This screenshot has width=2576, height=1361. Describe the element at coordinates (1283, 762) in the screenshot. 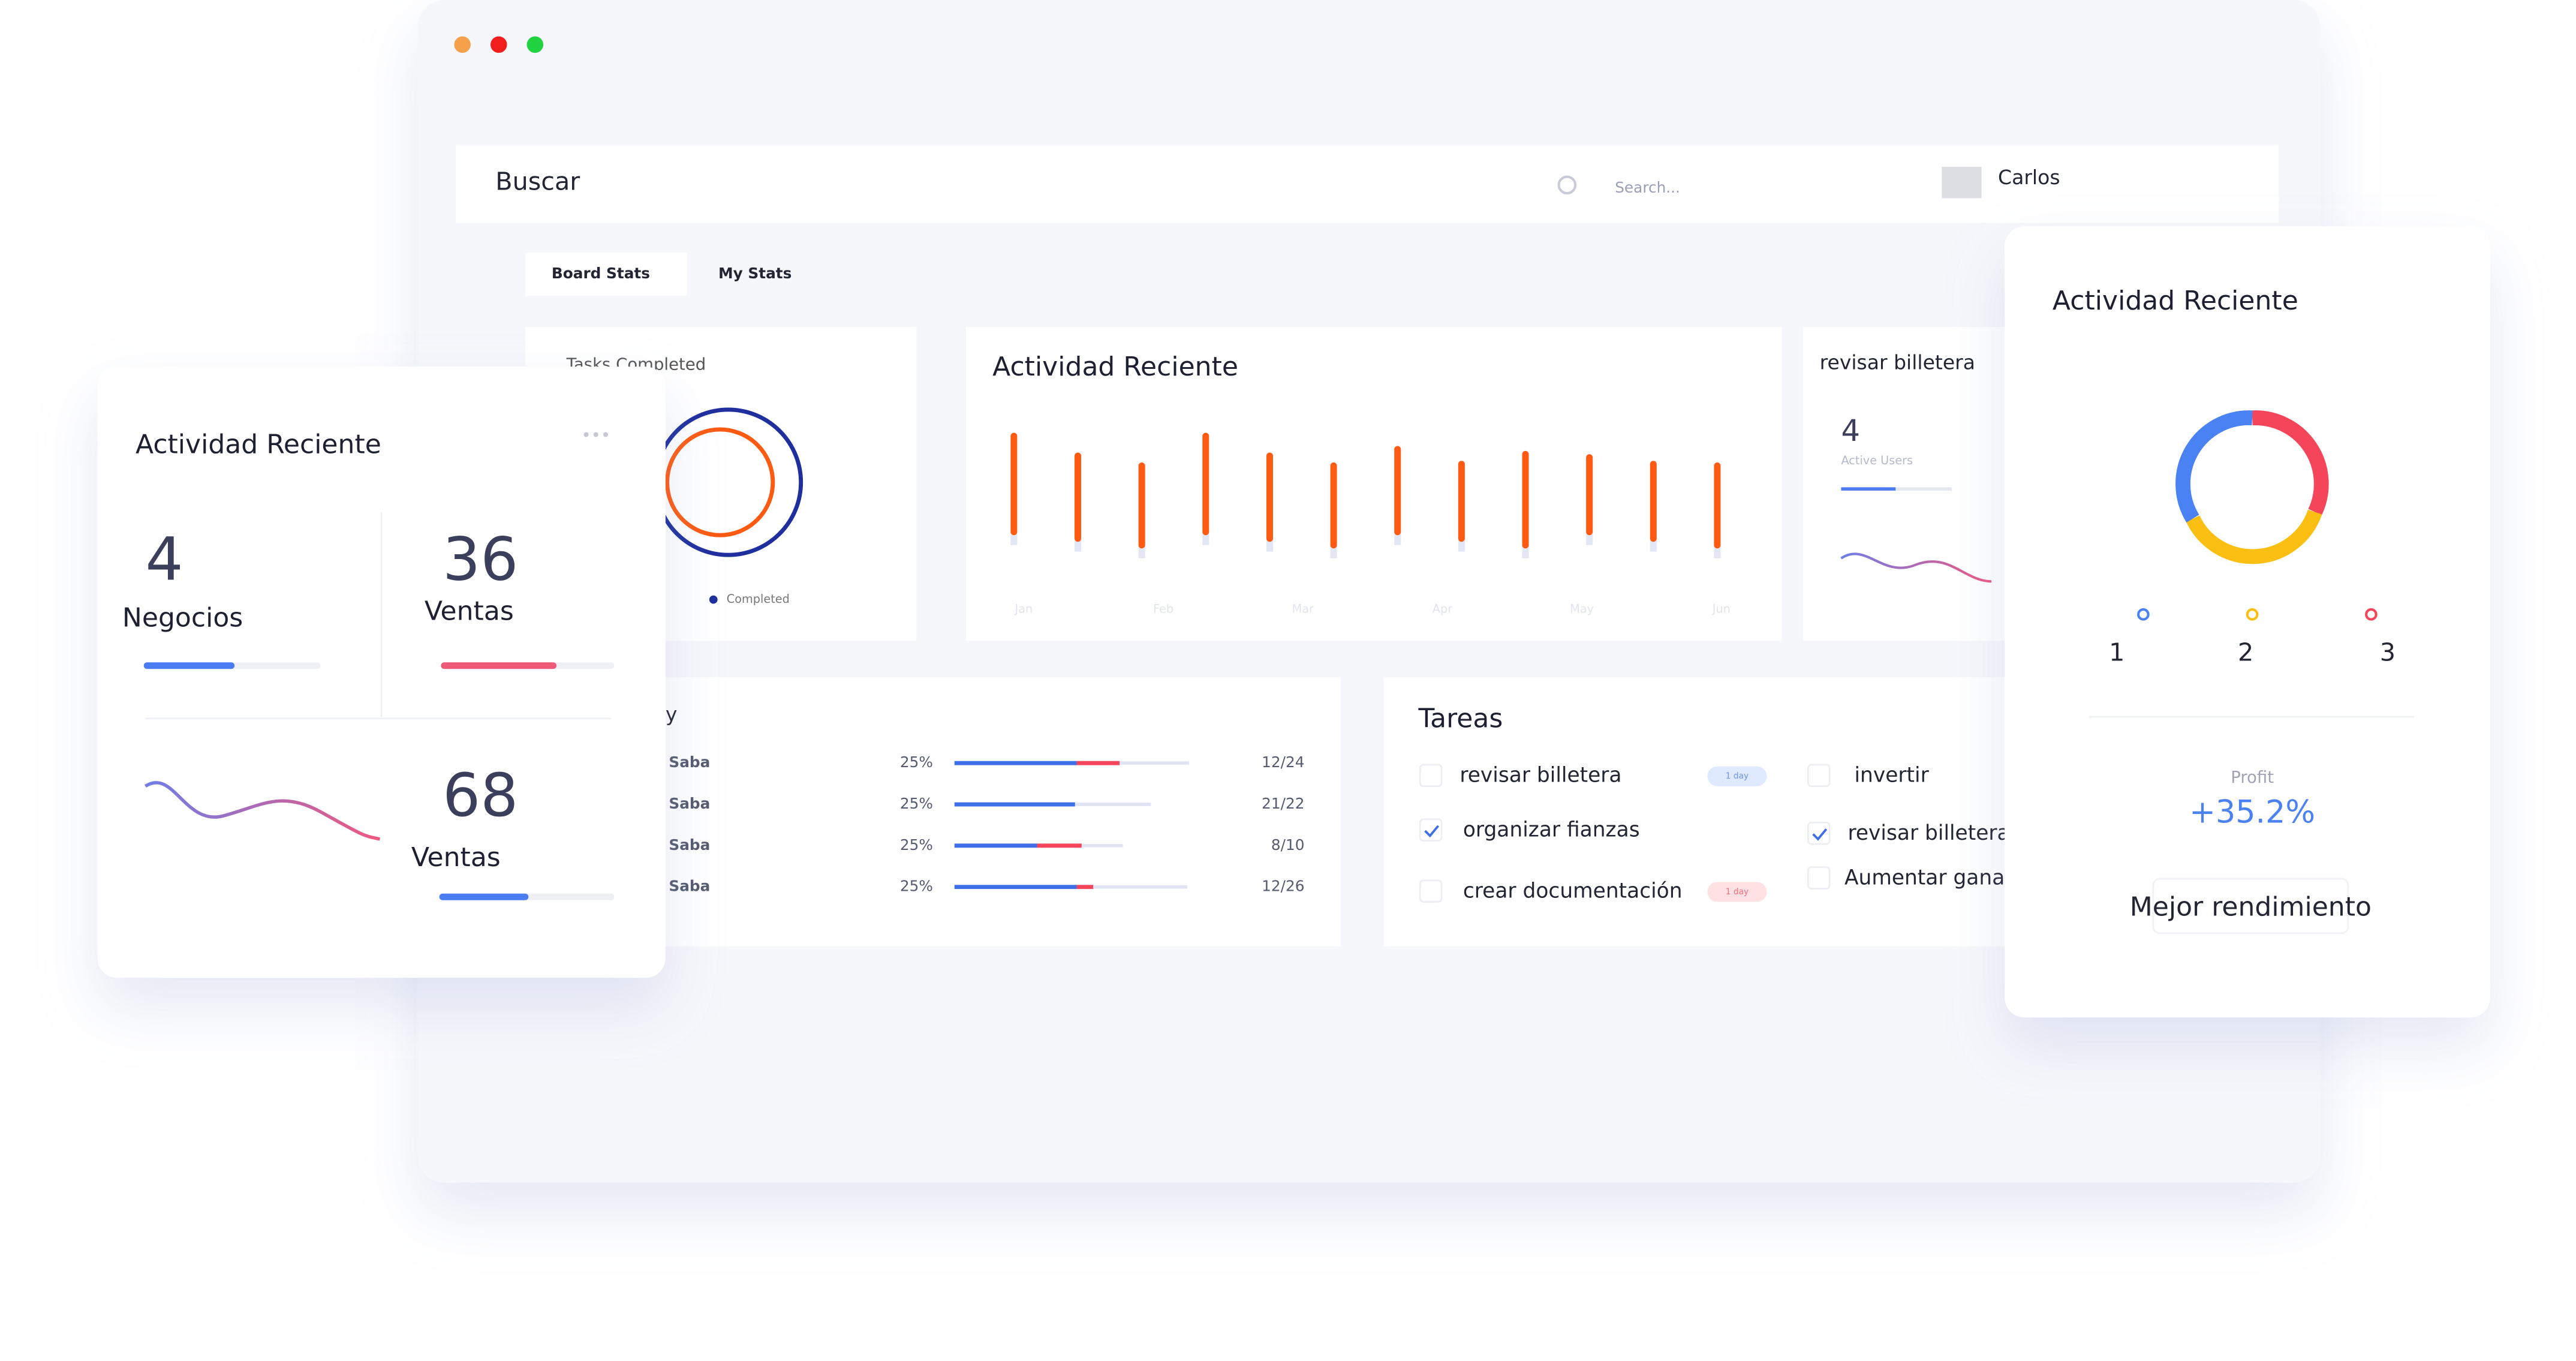

I see `row-date: 12/24` at that location.